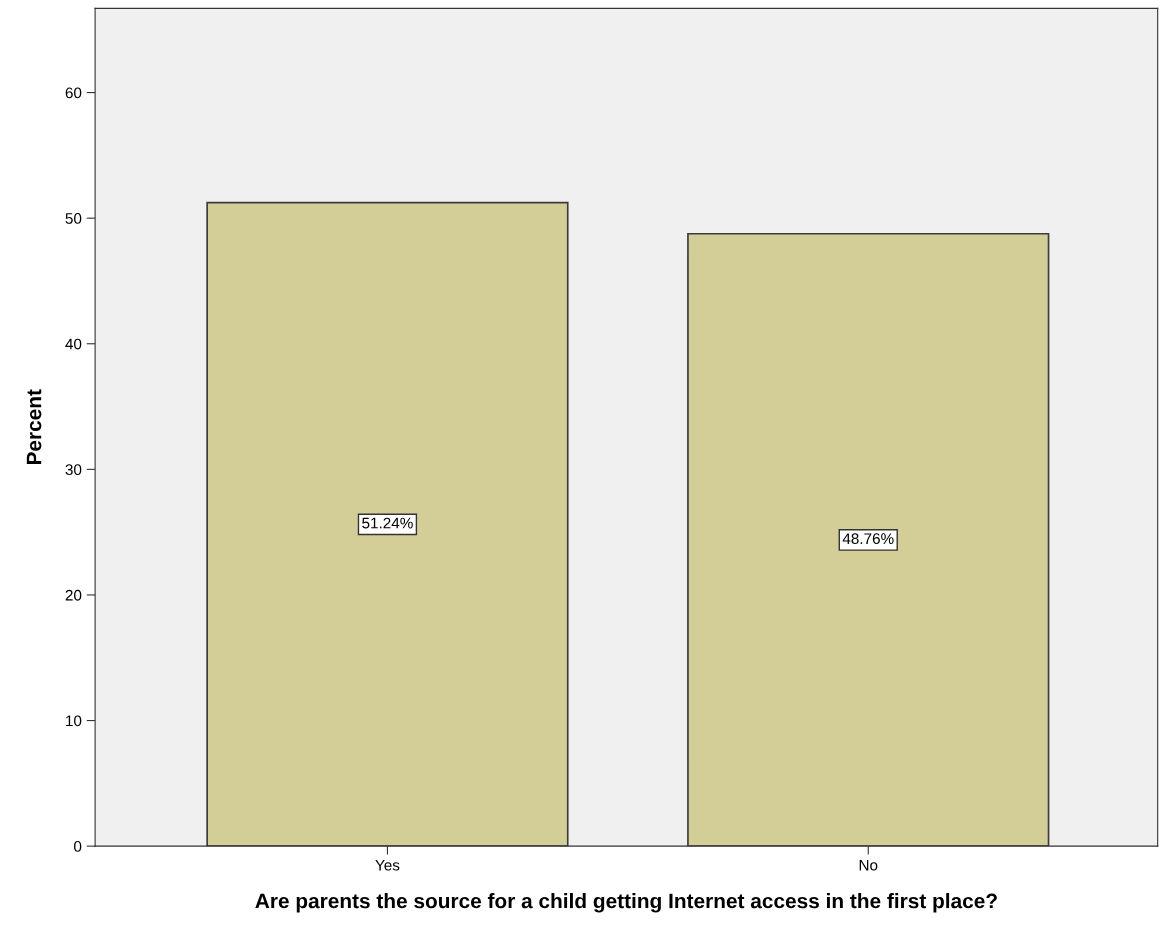  What do you see at coordinates (73, 93) in the screenshot?
I see `y-tick-label: 60` at bounding box center [73, 93].